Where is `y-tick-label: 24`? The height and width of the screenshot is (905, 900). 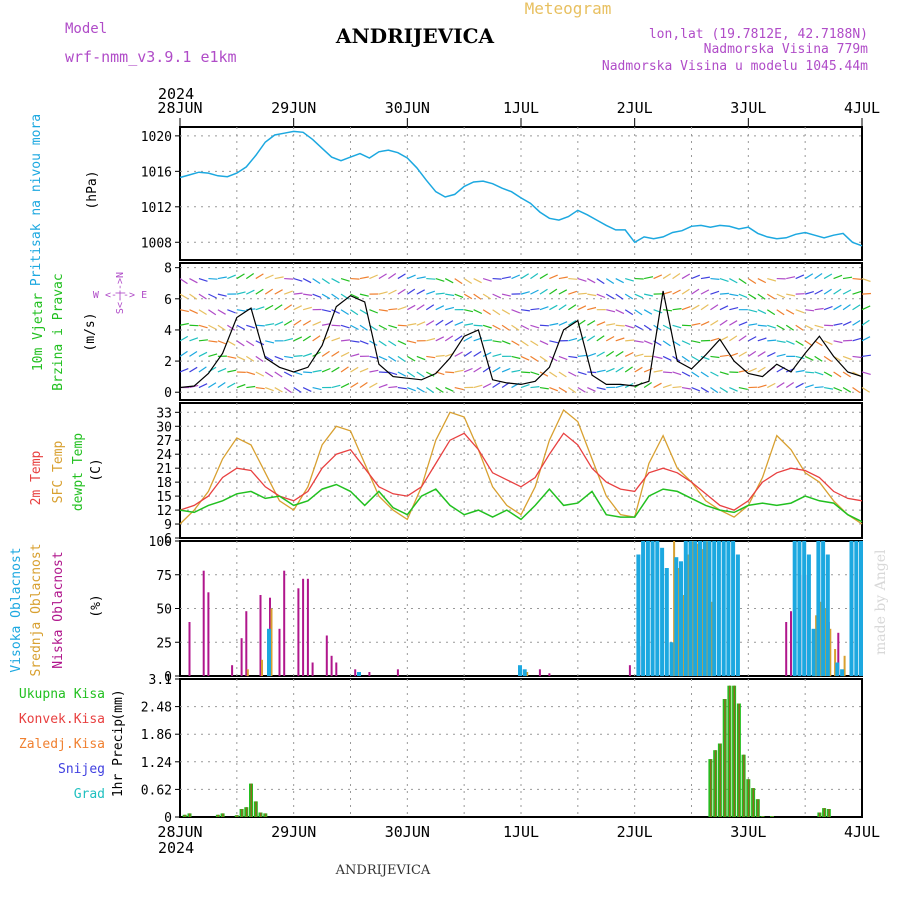
y-tick-label: 24 is located at coordinates (164, 455).